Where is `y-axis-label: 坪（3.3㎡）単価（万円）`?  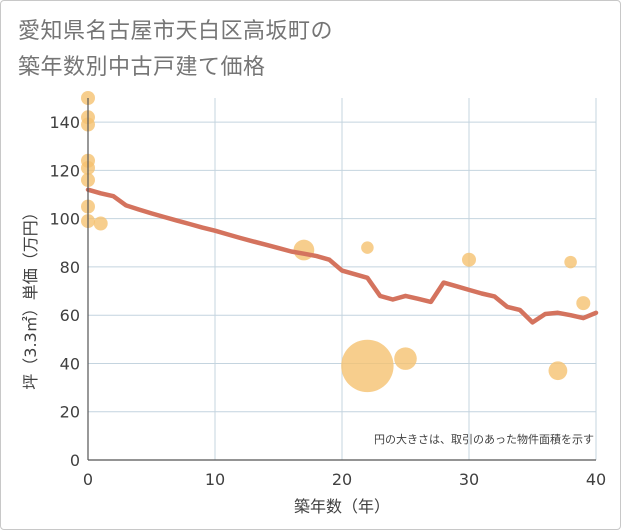
y-axis-label: 坪（3.3㎡）単価（万円） is located at coordinates (30, 296).